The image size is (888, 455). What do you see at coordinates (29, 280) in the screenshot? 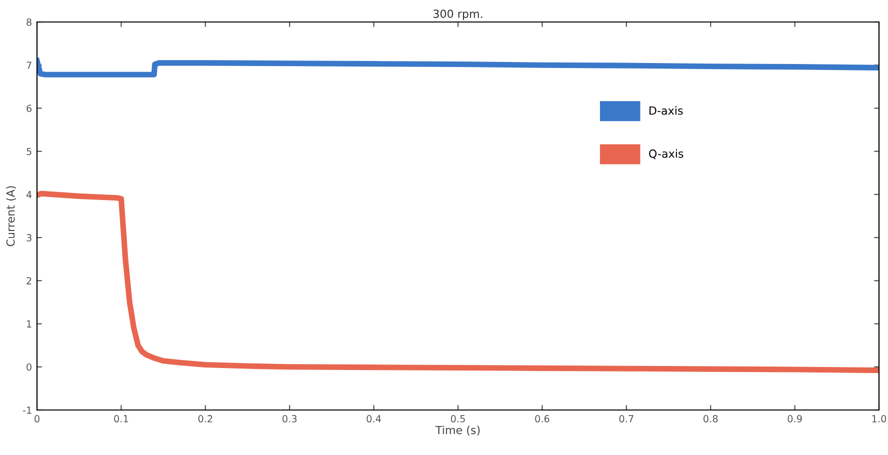
I see `y-tick-label: 2` at bounding box center [29, 280].